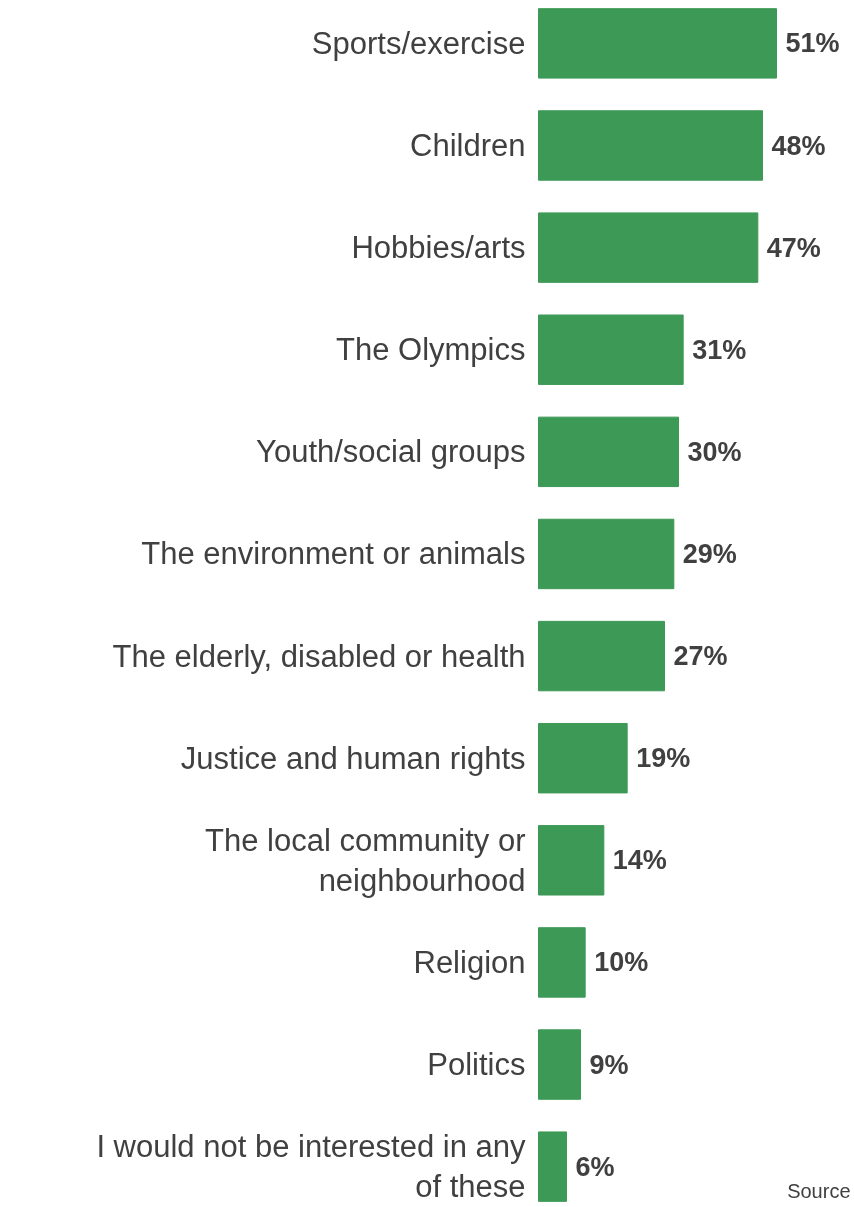 The image size is (854, 1207). What do you see at coordinates (468, 145) in the screenshot?
I see `y-tick-label: Children` at bounding box center [468, 145].